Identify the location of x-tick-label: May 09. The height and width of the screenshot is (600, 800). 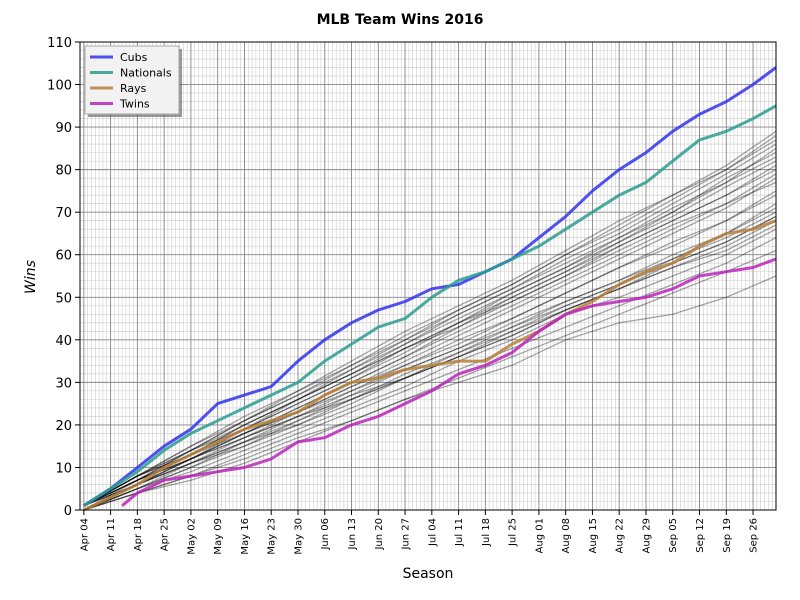
(218, 536).